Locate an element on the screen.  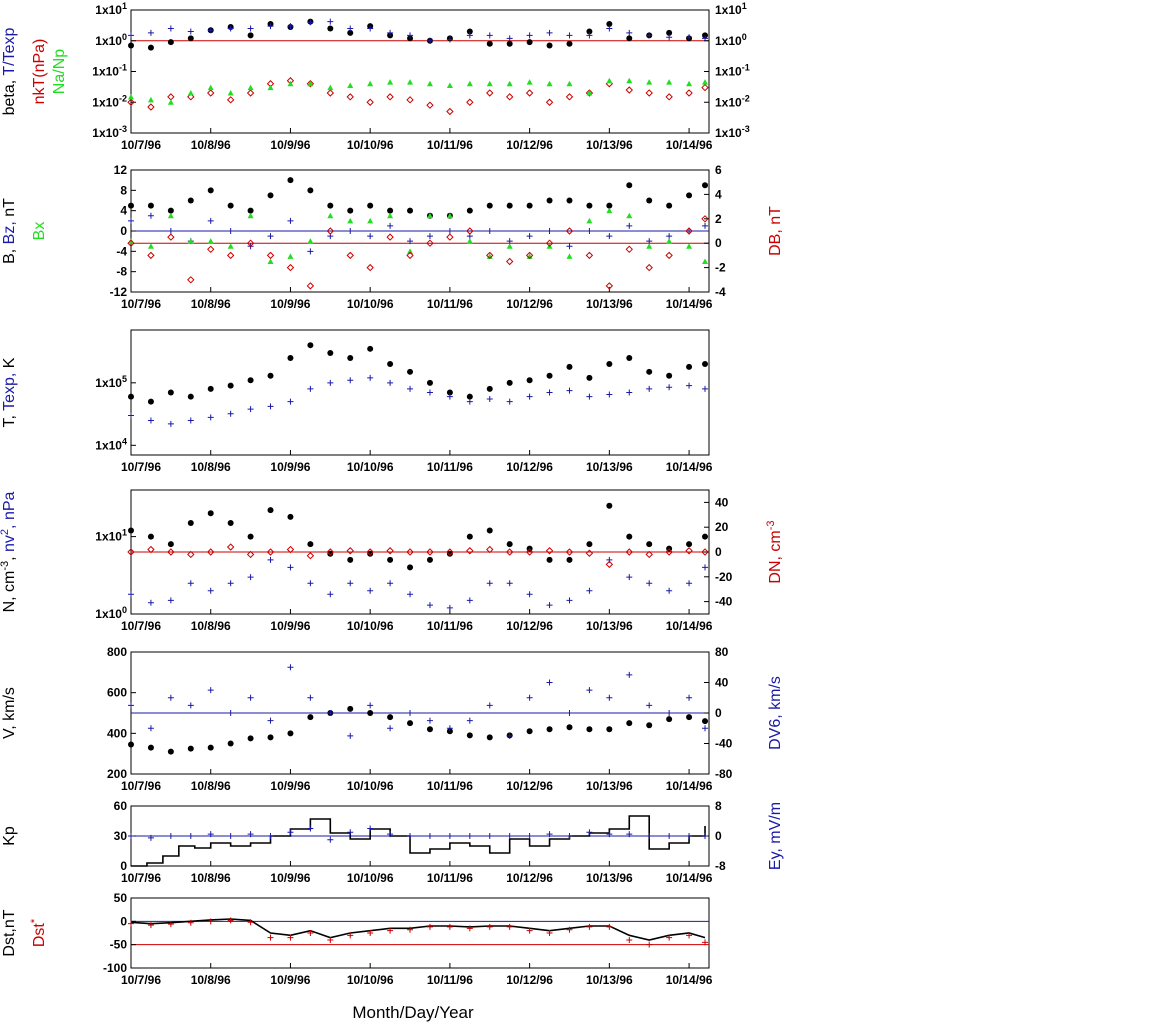
y2-tick-mantissa: 1x10 is located at coordinates (728, 133).